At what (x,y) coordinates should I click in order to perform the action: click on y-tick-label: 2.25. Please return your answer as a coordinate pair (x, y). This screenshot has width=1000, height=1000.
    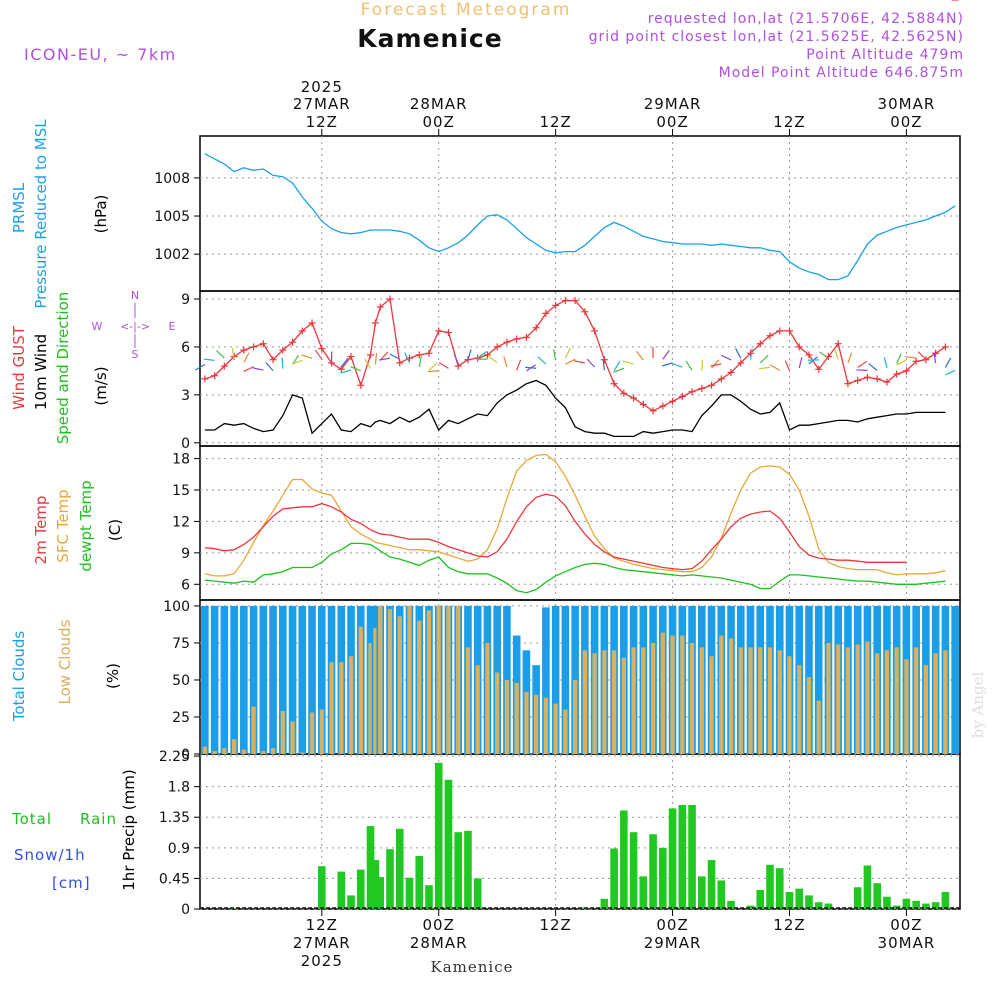
    Looking at the image, I should click on (174, 757).